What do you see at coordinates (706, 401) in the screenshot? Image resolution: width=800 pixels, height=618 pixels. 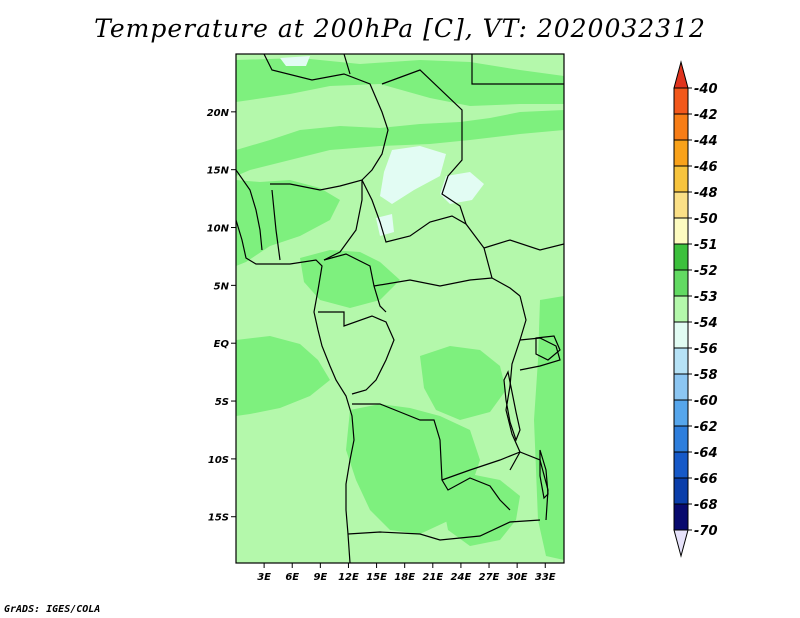 I see `colorbar-label: -60` at bounding box center [706, 401].